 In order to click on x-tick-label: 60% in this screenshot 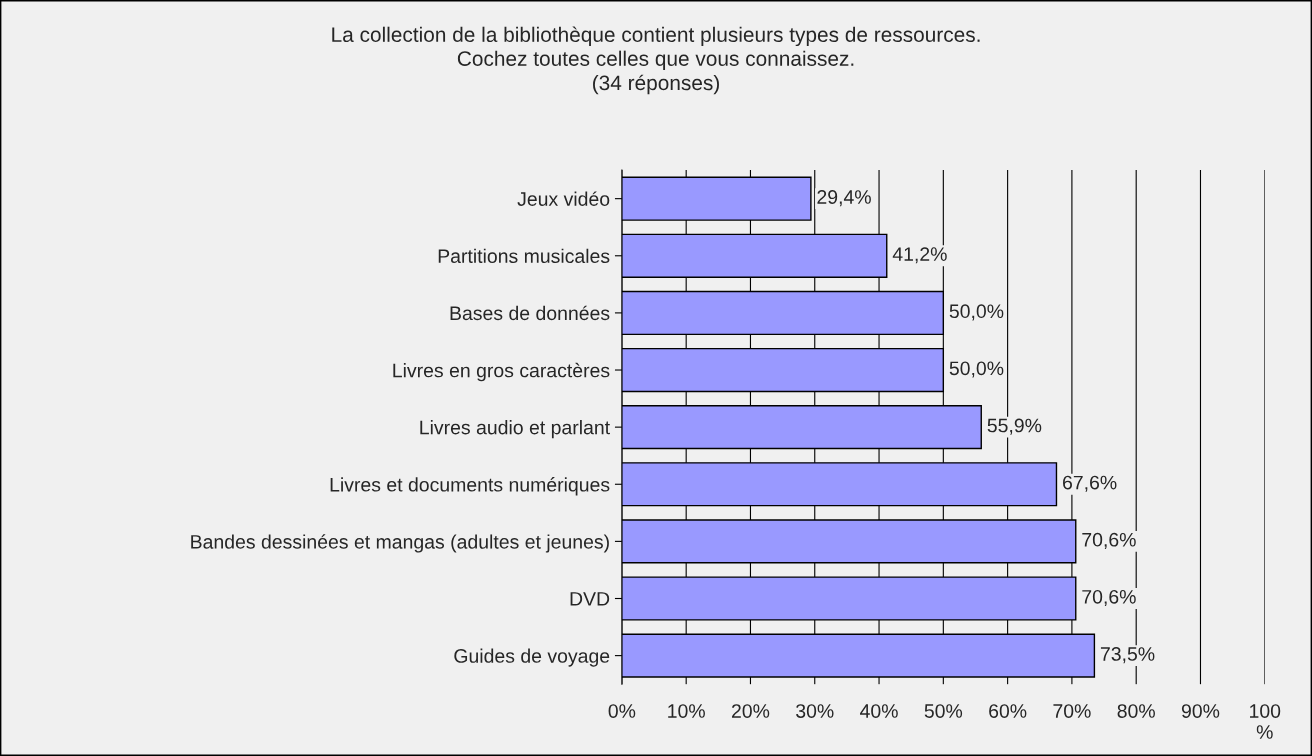, I will do `click(1008, 711)`.